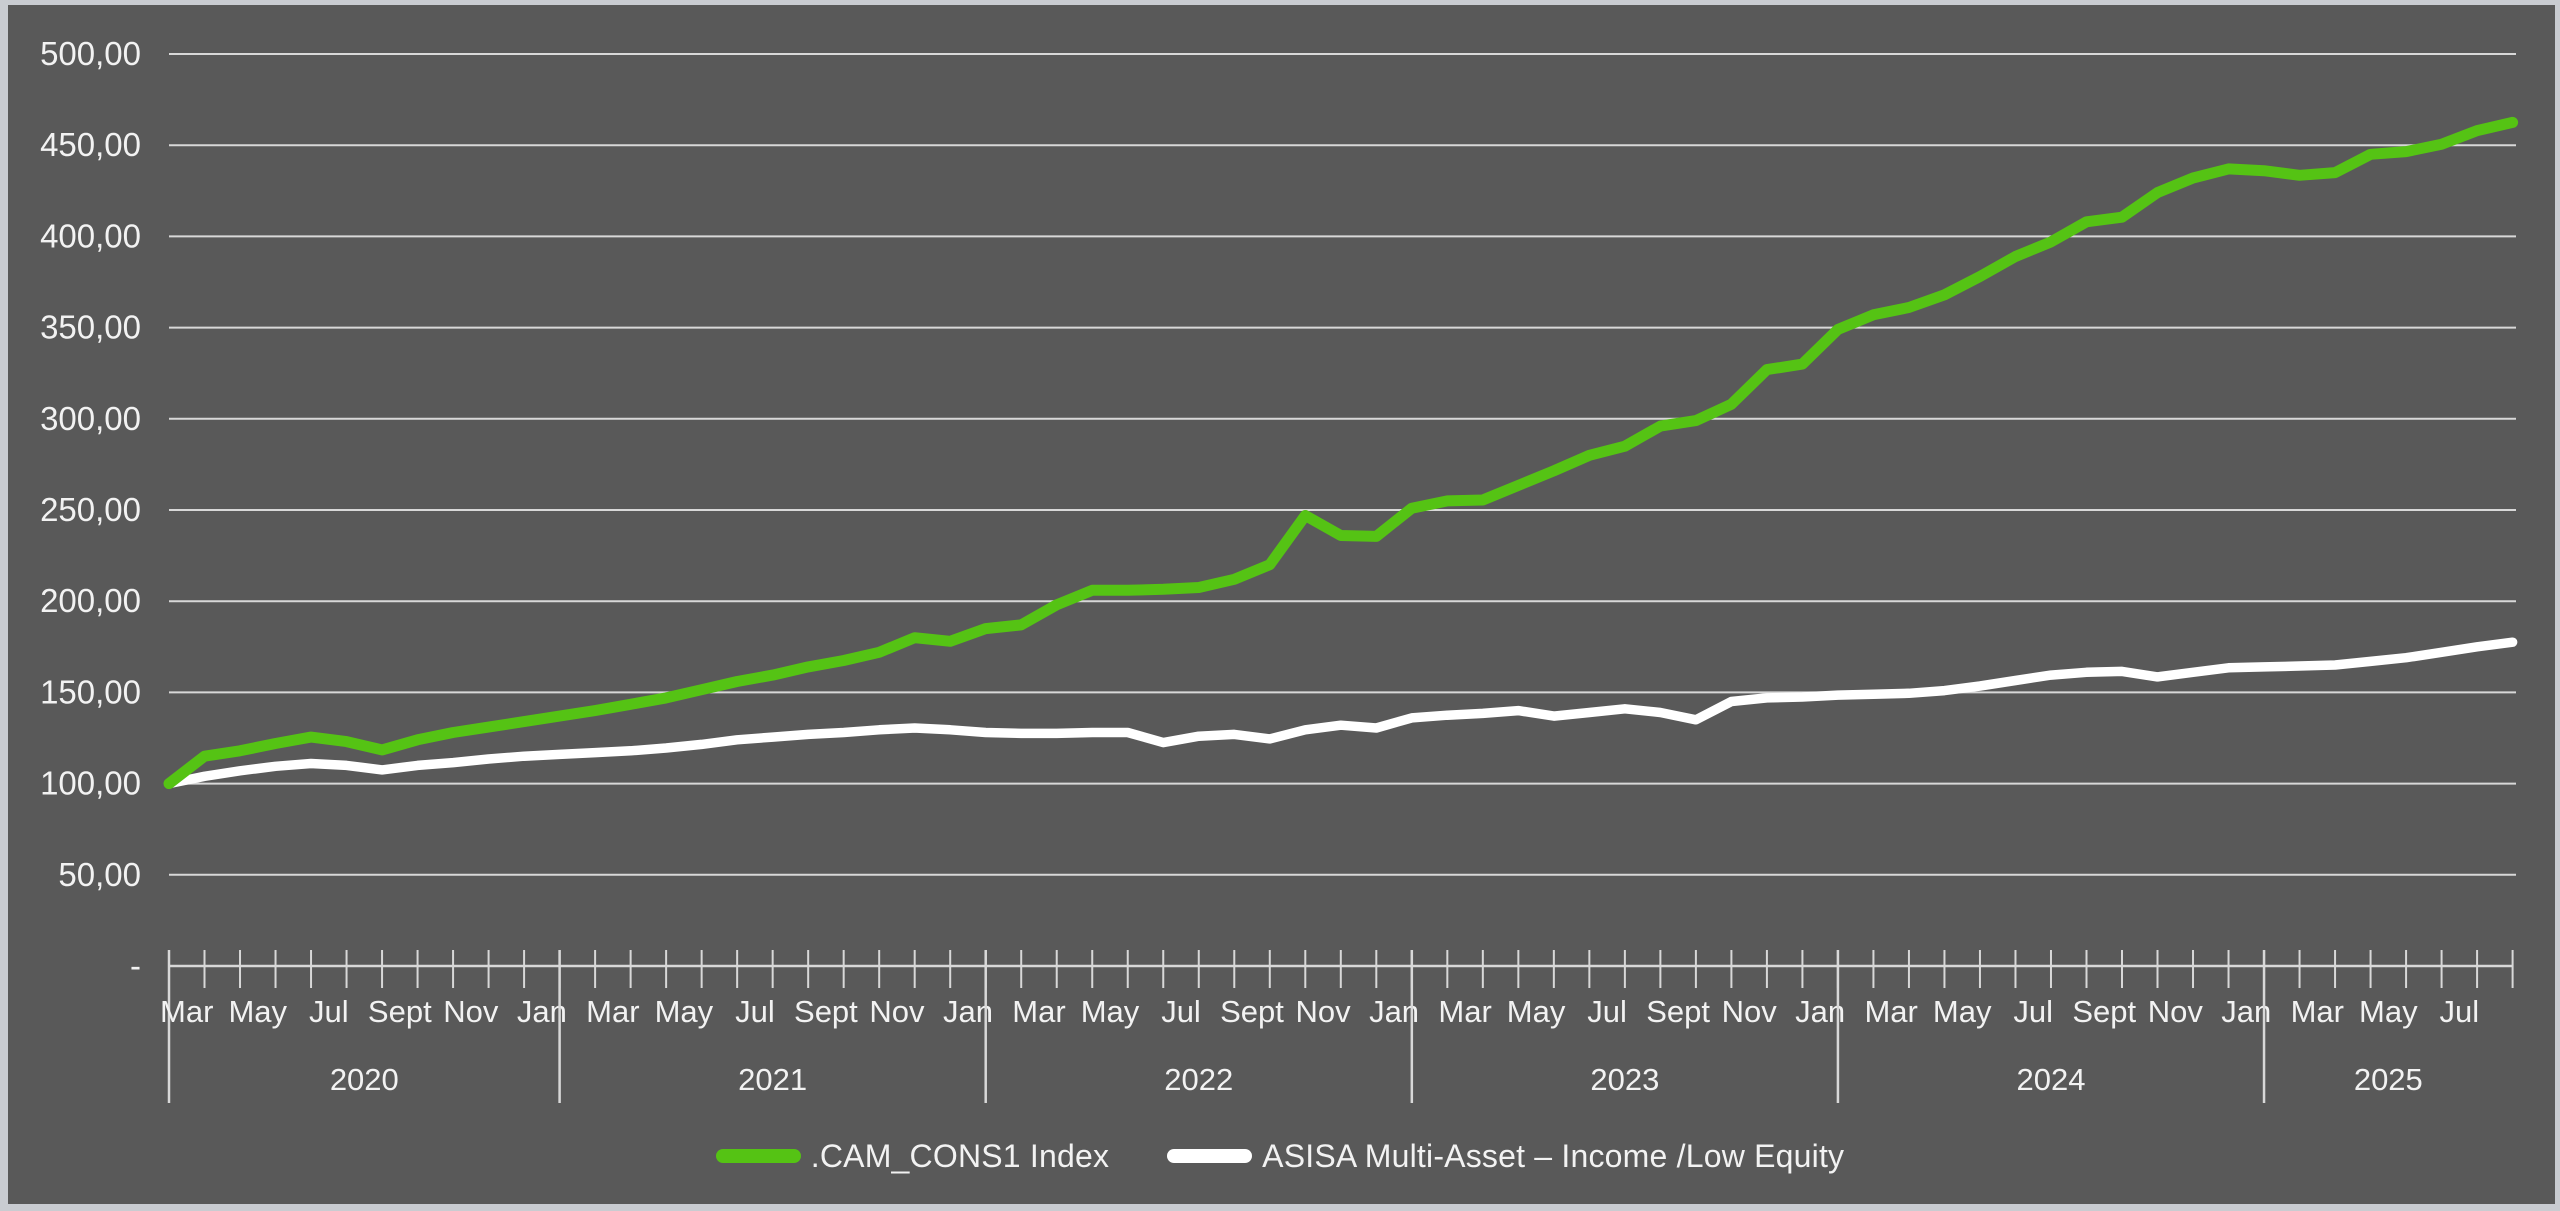 The width and height of the screenshot is (2560, 1211). Describe the element at coordinates (90, 783) in the screenshot. I see `y-axis-label: 100,00` at that location.